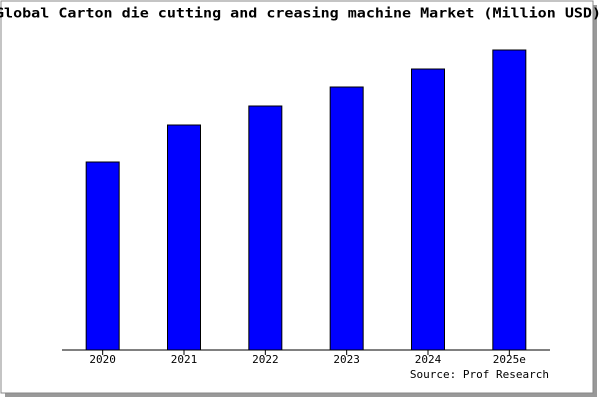 The image size is (600, 400). I want to click on source: Source: Prof Research, so click(479, 374).